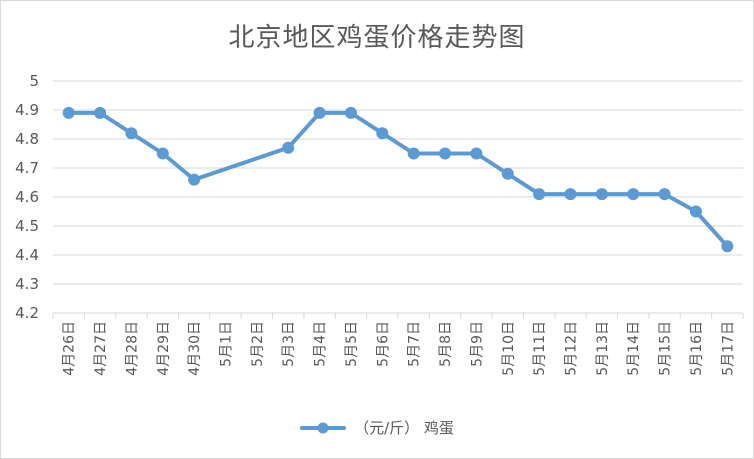 This screenshot has width=754, height=459. Describe the element at coordinates (477, 344) in the screenshot. I see `x-tick-label: 5月9日` at that location.